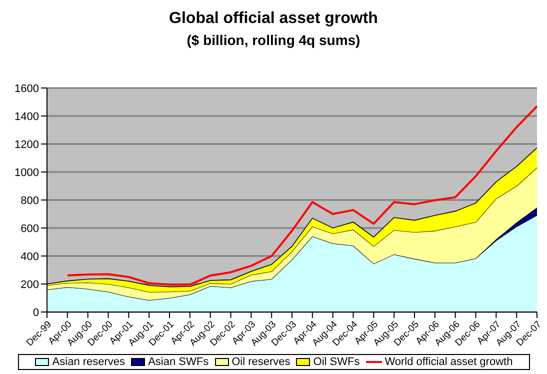 The image size is (547, 374). I want to click on legend-label: World official asset growth, so click(448, 362).